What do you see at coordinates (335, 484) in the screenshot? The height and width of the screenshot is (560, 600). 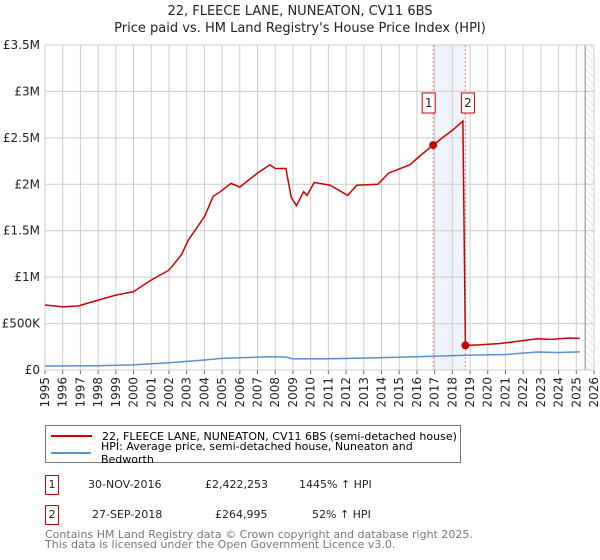 I see `sale-hpi: 1445% ↑ HPI` at bounding box center [335, 484].